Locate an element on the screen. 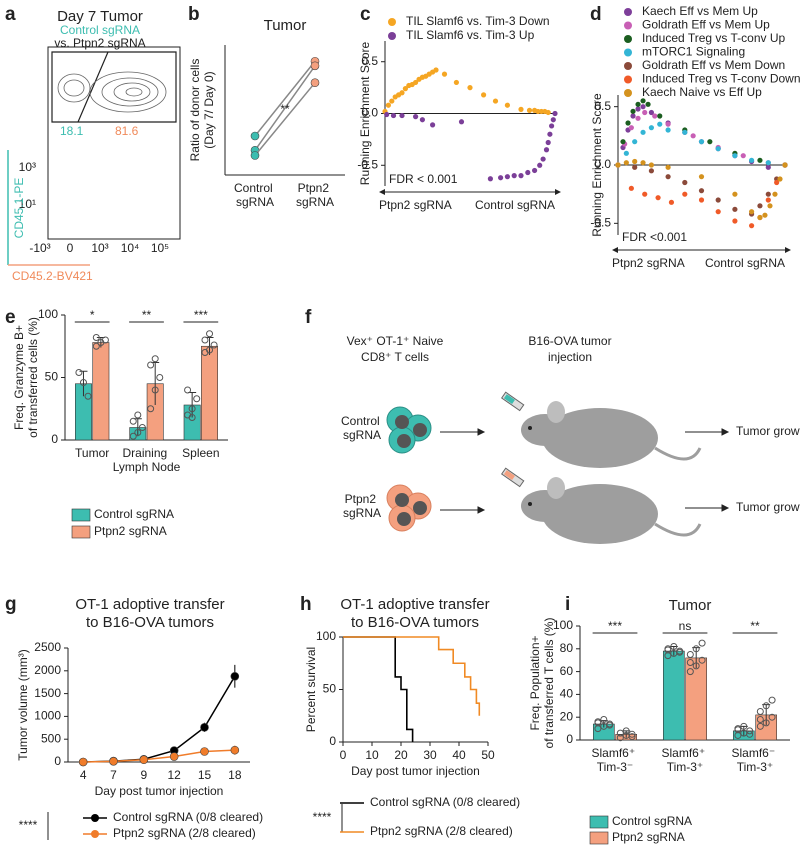 This screenshot has width=800, height=848. mouse is located at coordinates (601, 505).